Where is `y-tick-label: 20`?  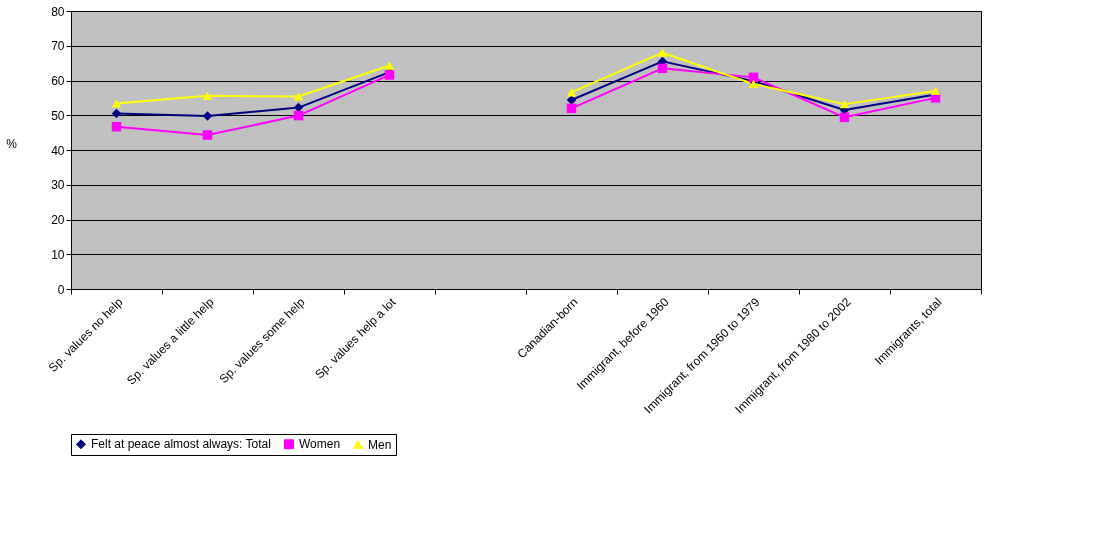 y-tick-label: 20 is located at coordinates (58, 220).